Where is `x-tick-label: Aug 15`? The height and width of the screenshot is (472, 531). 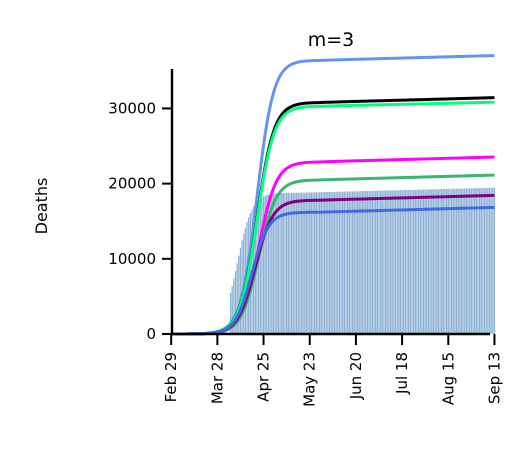 x-tick-label: Aug 15 is located at coordinates (448, 378).